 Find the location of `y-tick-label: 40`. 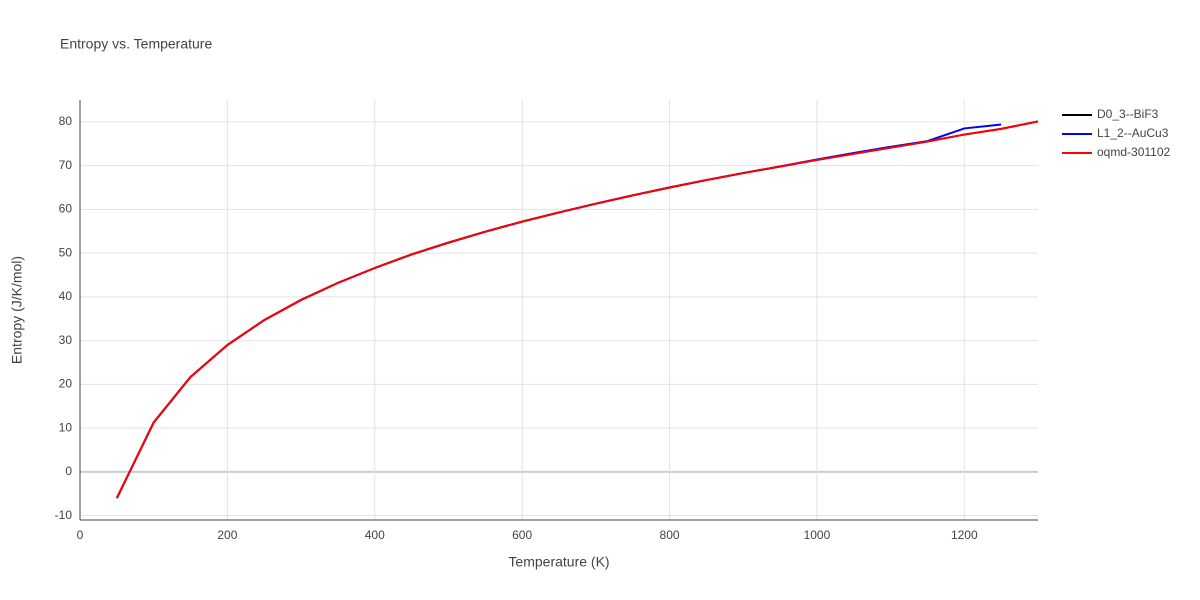

y-tick-label: 40 is located at coordinates (66, 296).